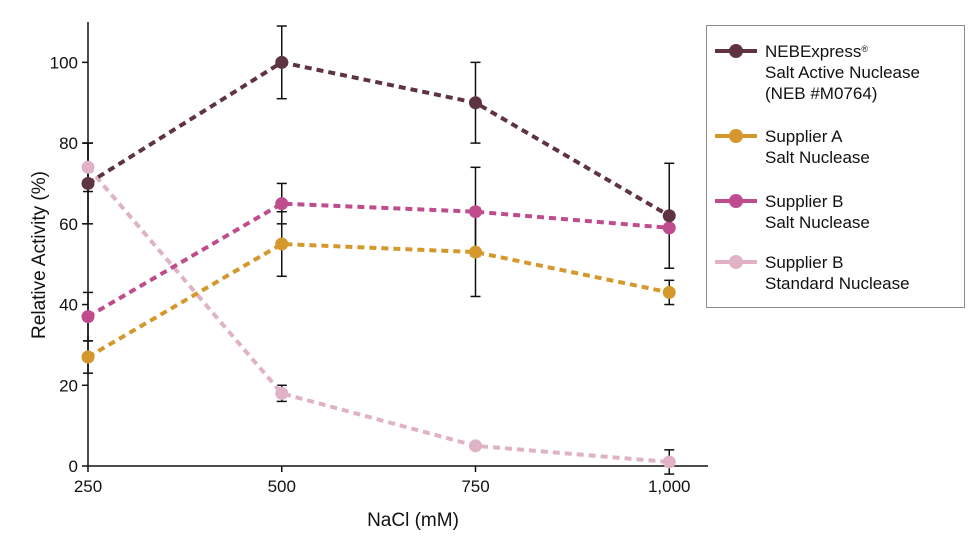  Describe the element at coordinates (68, 385) in the screenshot. I see `y-tick-label: 20` at that location.